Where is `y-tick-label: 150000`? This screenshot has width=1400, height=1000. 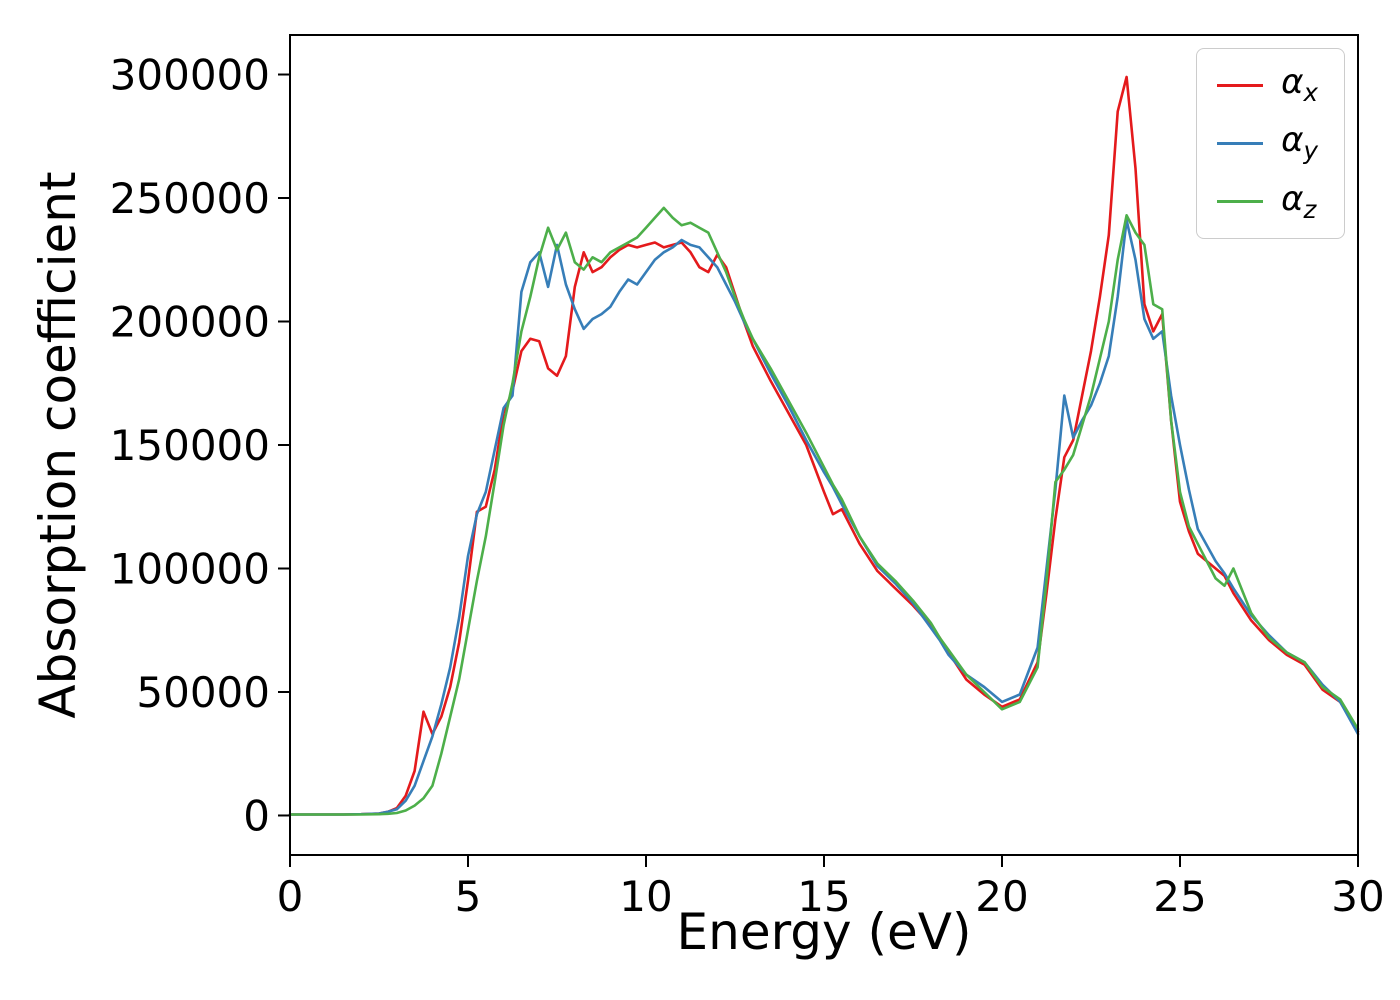 y-tick-label: 150000 is located at coordinates (190, 445).